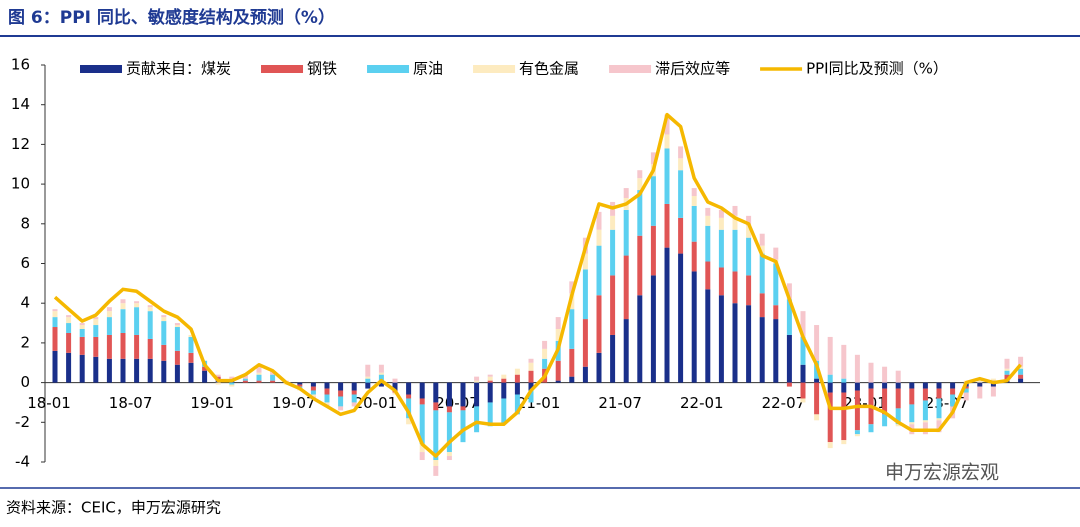 Image resolution: width=1080 pixels, height=527 pixels. What do you see at coordinates (20, 65) in the screenshot?
I see `y-tick-label: 16` at bounding box center [20, 65].